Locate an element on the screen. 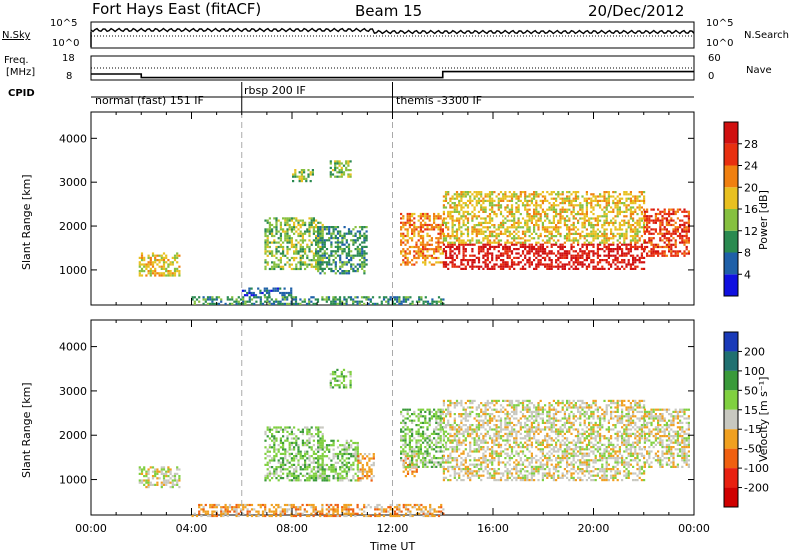 The width and height of the screenshot is (800, 554). colorbar-tick-label: 200 is located at coordinates (754, 351).